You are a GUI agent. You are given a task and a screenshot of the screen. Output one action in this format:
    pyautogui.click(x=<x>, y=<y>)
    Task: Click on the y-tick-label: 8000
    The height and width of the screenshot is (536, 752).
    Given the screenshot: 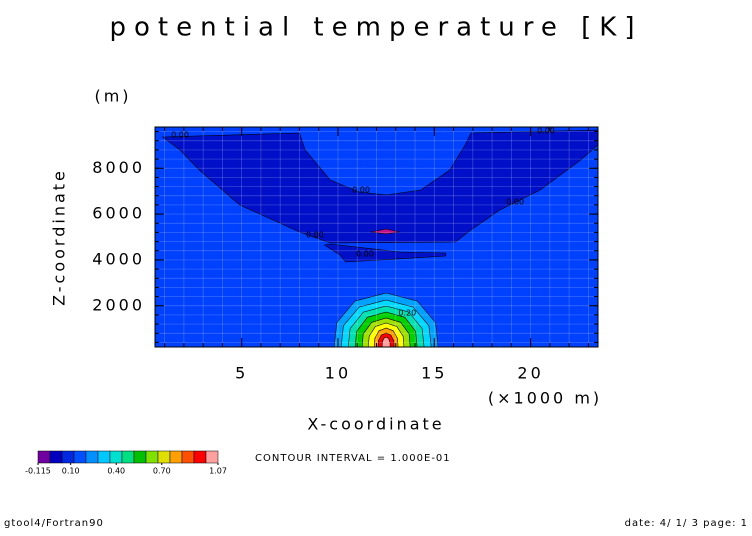 What is the action you would take?
    pyautogui.click(x=118, y=167)
    